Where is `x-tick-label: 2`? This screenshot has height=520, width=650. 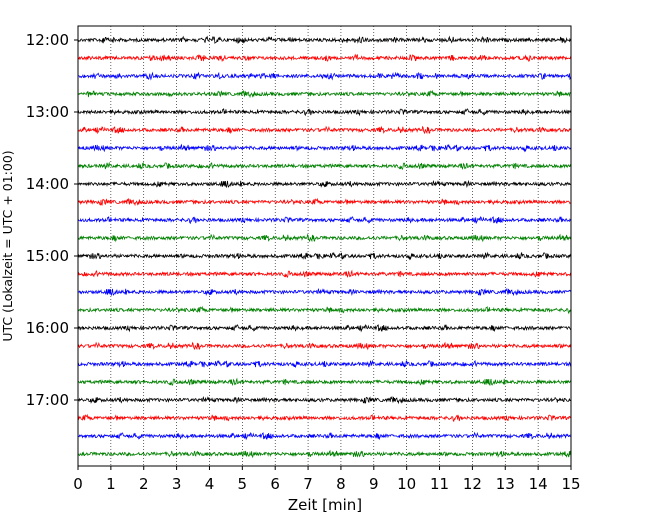 x-tick-label: 2 is located at coordinates (144, 484).